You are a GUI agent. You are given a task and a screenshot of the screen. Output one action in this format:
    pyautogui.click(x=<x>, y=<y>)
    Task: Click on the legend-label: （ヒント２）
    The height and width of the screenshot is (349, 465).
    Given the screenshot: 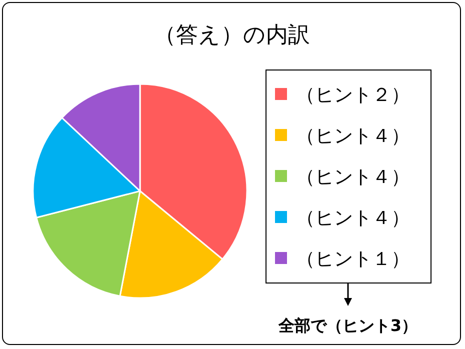 What is the action you would take?
    pyautogui.click(x=353, y=95)
    